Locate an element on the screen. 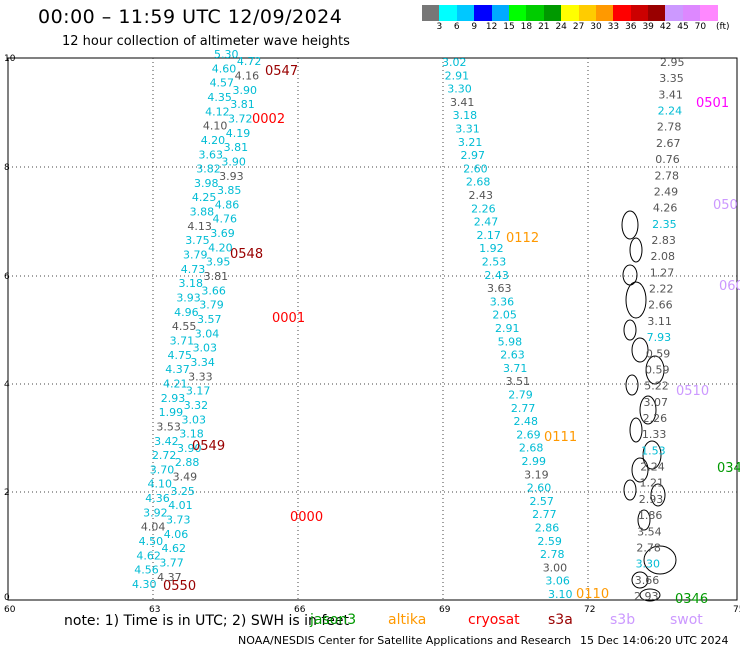 The width and height of the screenshot is (740, 650). mission-label: altika is located at coordinates (407, 620).